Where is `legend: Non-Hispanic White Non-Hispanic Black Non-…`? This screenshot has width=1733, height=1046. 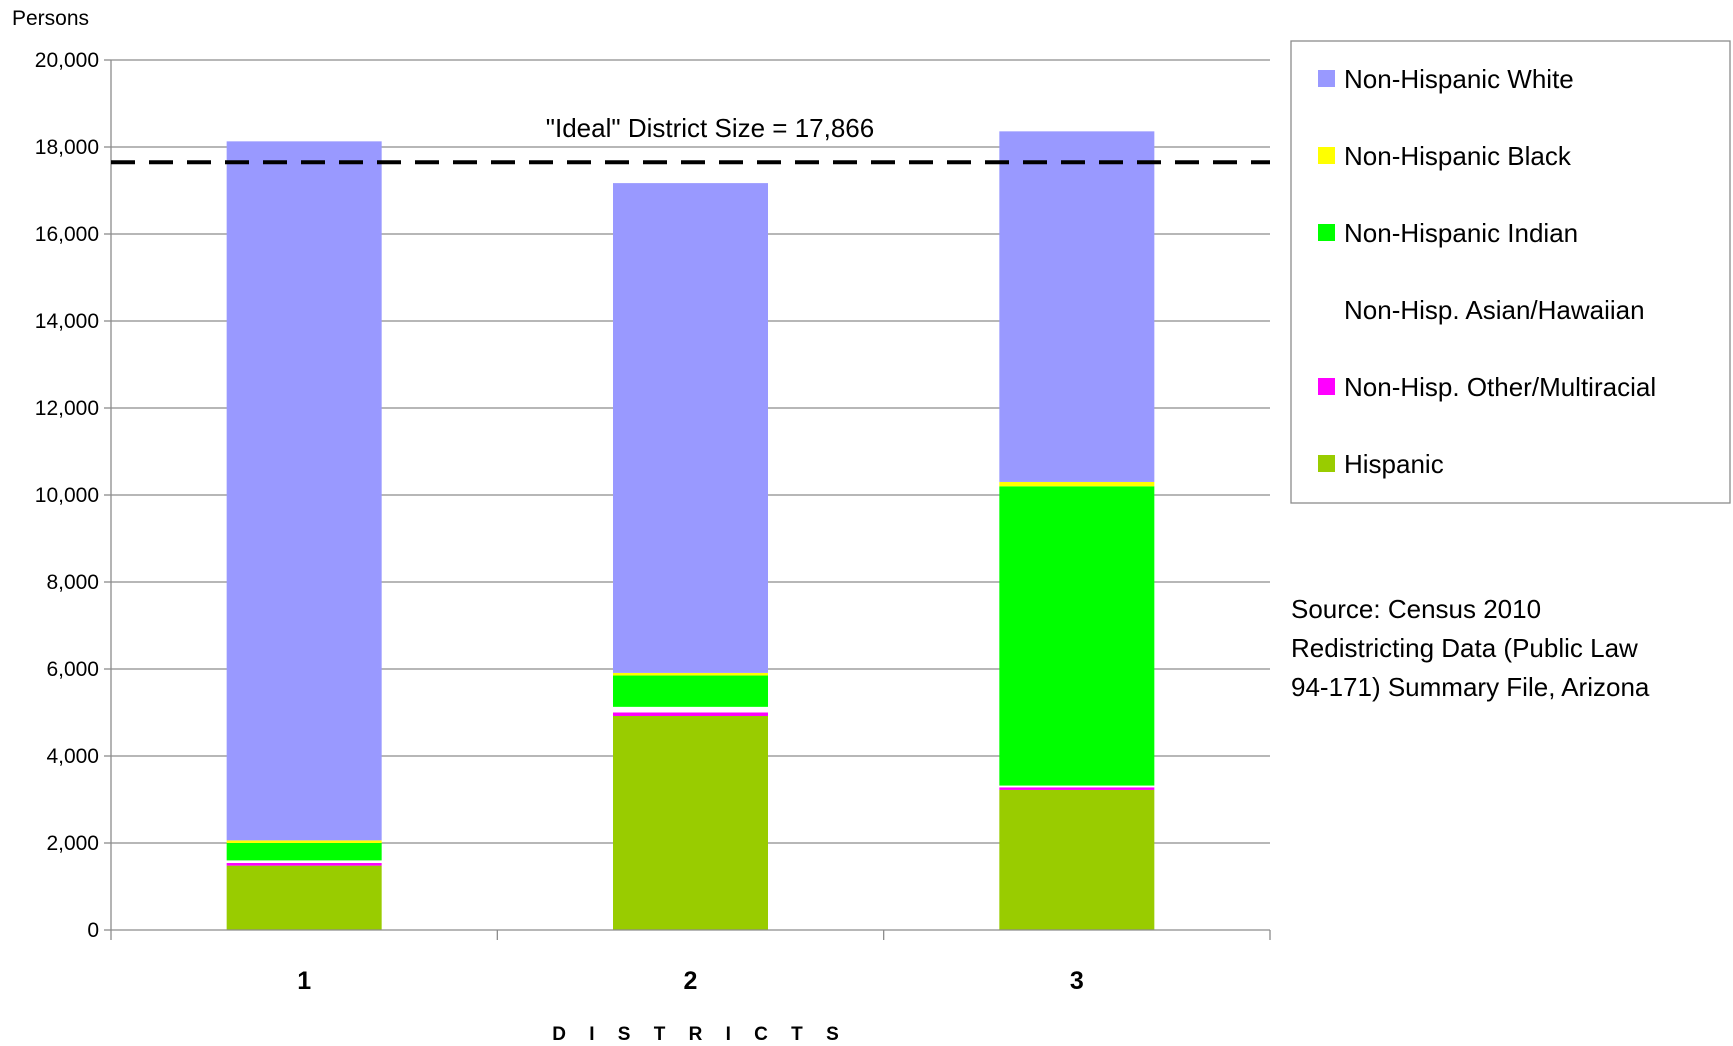
legend: Non-Hispanic White Non-Hispanic Black Non-… is located at coordinates (1510, 272).